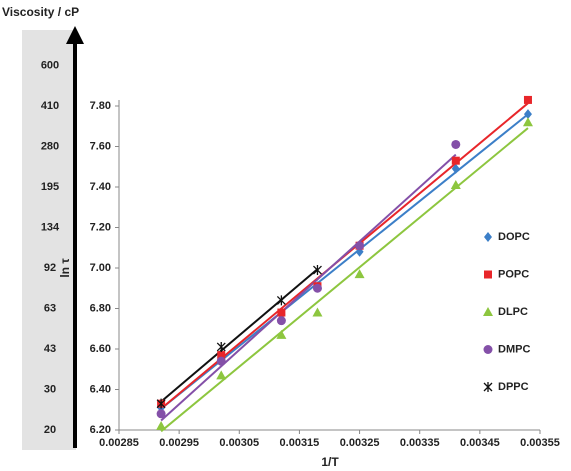 This screenshot has height=471, width=571. I want to click on x-tick-label: 0.00325, so click(360, 443).